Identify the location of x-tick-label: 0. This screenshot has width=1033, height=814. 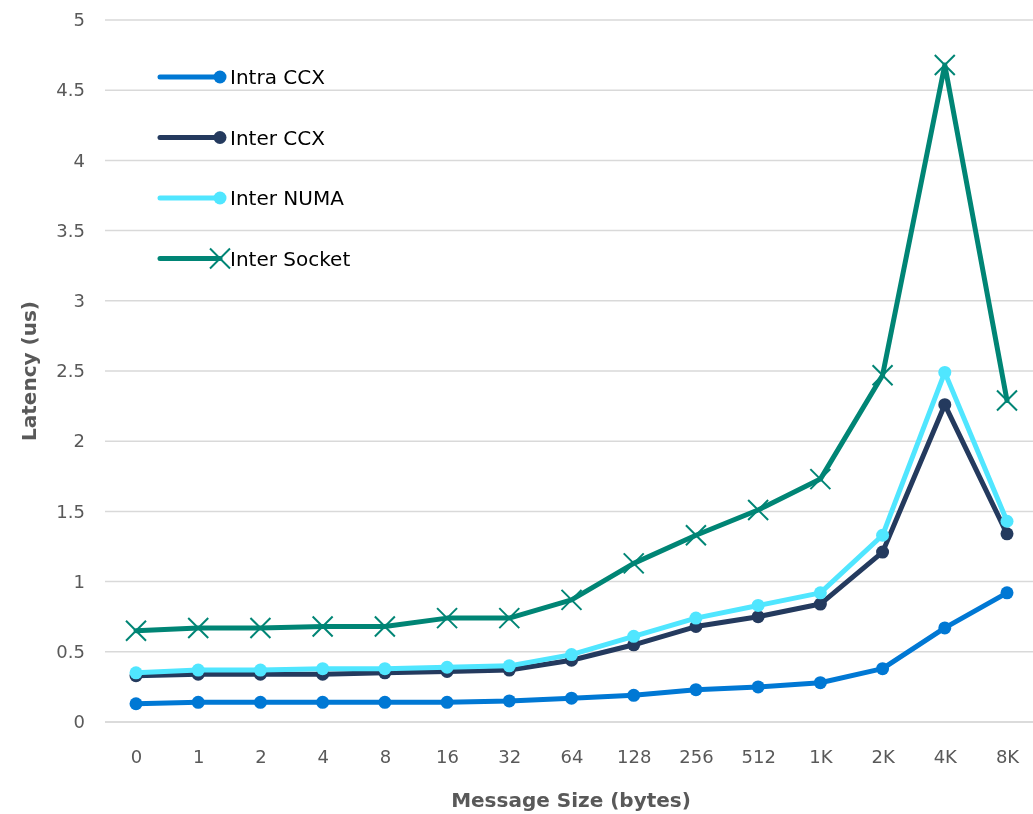
(136, 756).